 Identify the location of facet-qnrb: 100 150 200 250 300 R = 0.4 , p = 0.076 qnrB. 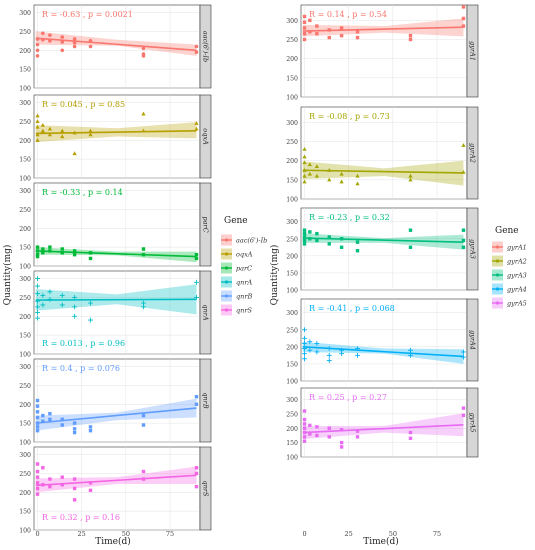
(115, 402).